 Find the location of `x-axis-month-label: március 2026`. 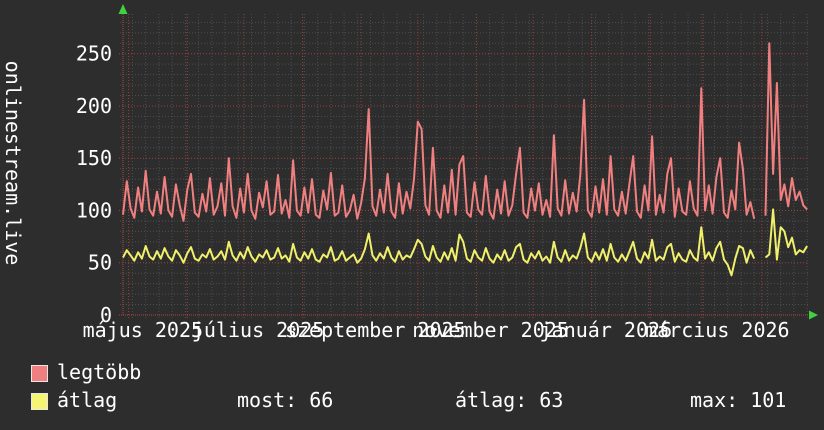

x-axis-month-label: március 2026 is located at coordinates (717, 330).